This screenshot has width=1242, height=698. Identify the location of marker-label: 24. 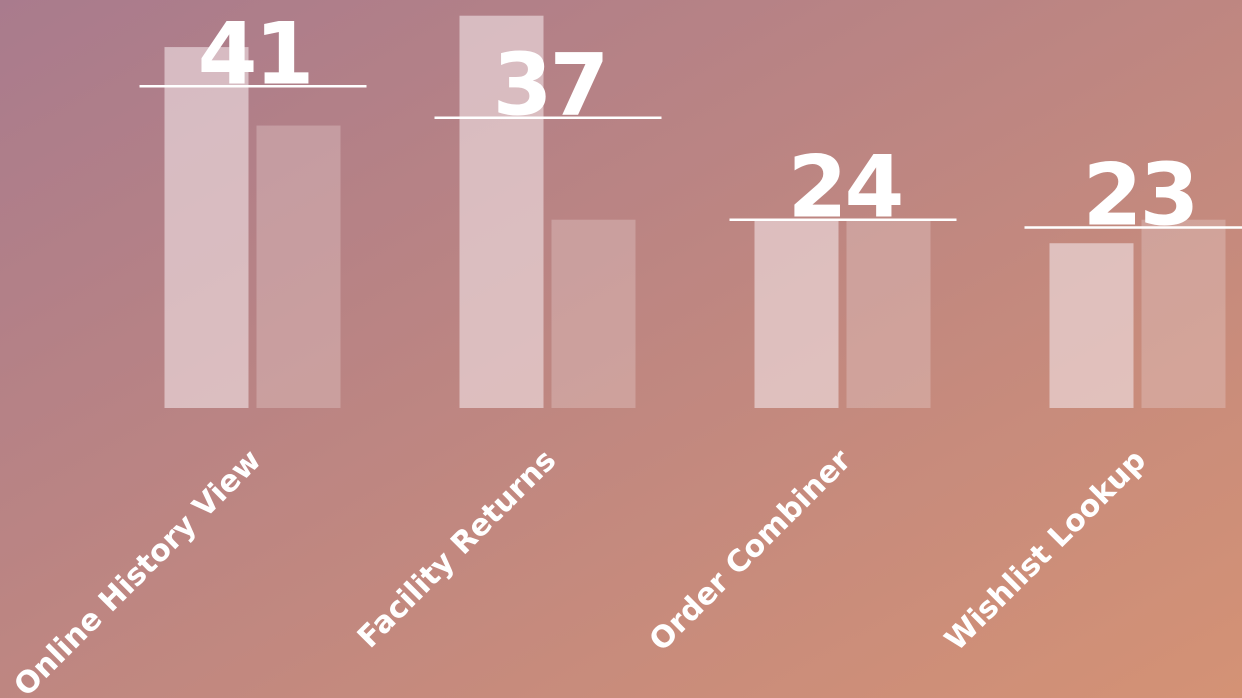
(845, 188).